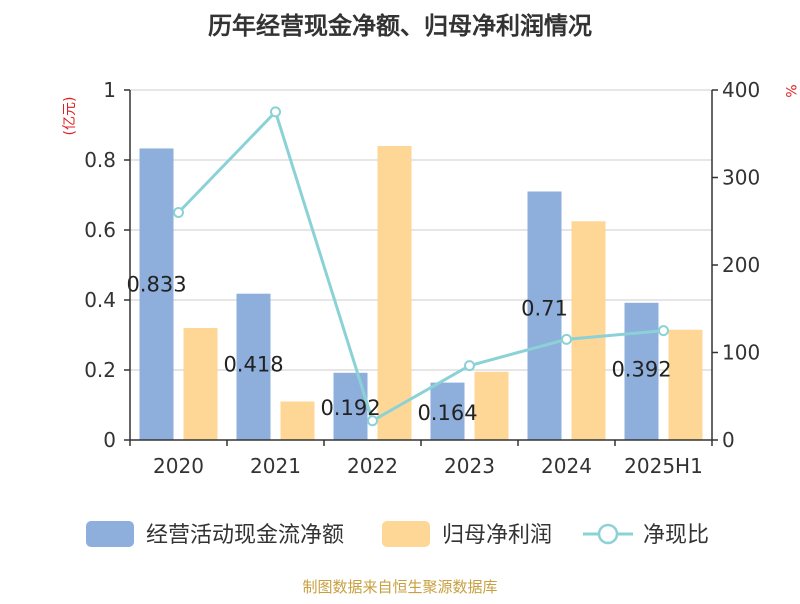 This screenshot has width=800, height=604. Describe the element at coordinates (566, 466) in the screenshot. I see `x-tick-label: 2024` at that location.